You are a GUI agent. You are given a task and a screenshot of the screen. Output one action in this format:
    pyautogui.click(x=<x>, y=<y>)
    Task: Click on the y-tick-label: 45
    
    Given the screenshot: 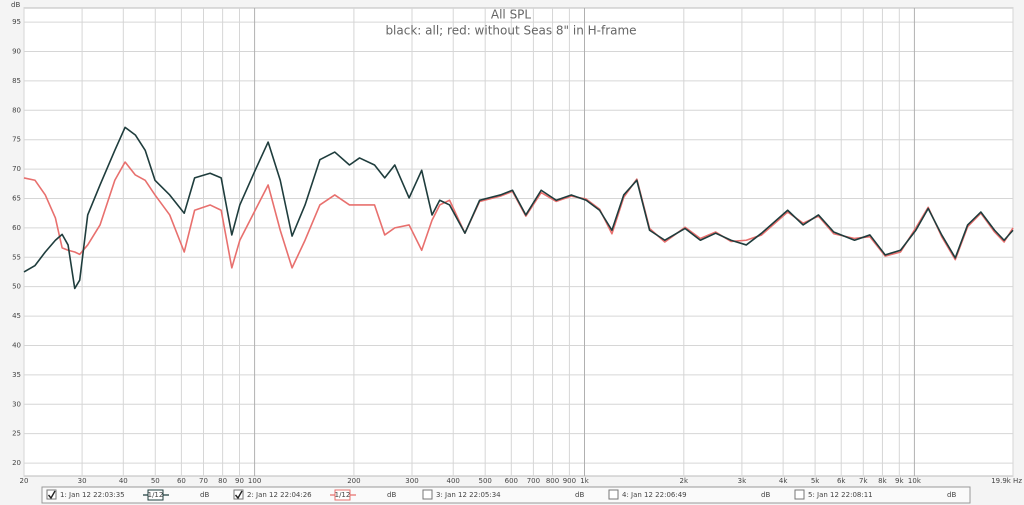 What is the action you would take?
    pyautogui.click(x=16, y=316)
    